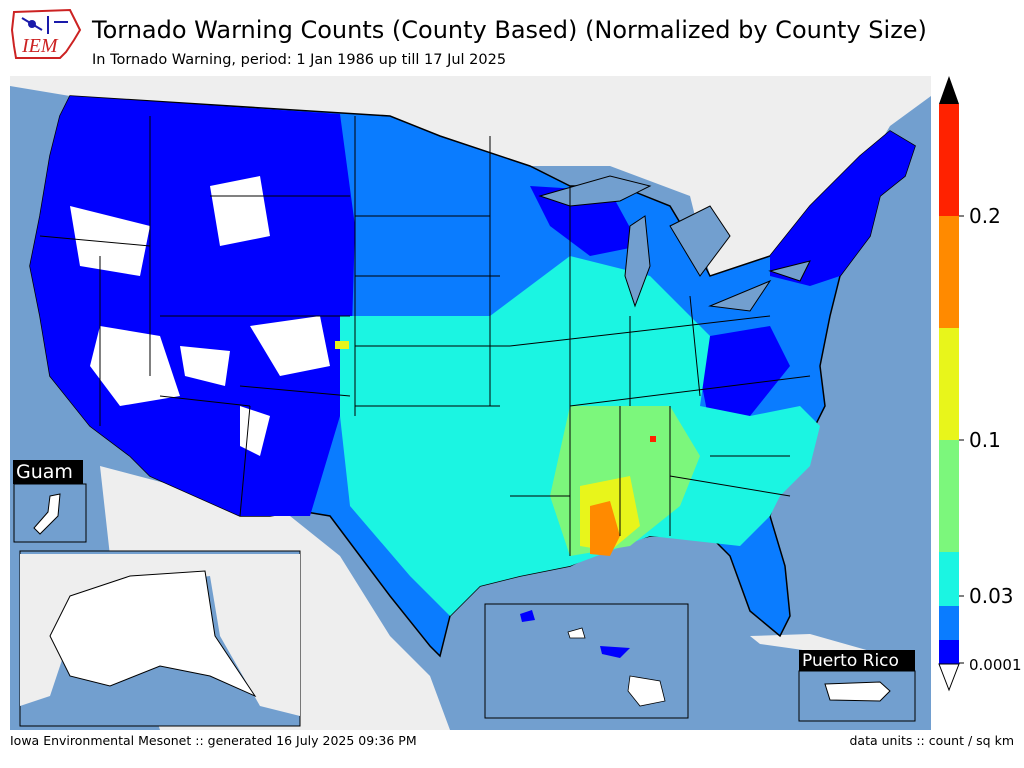 This screenshot has width=1024, height=768. Describe the element at coordinates (985, 216) in the screenshot. I see `colorbar-tick-label: 0.2` at that location.